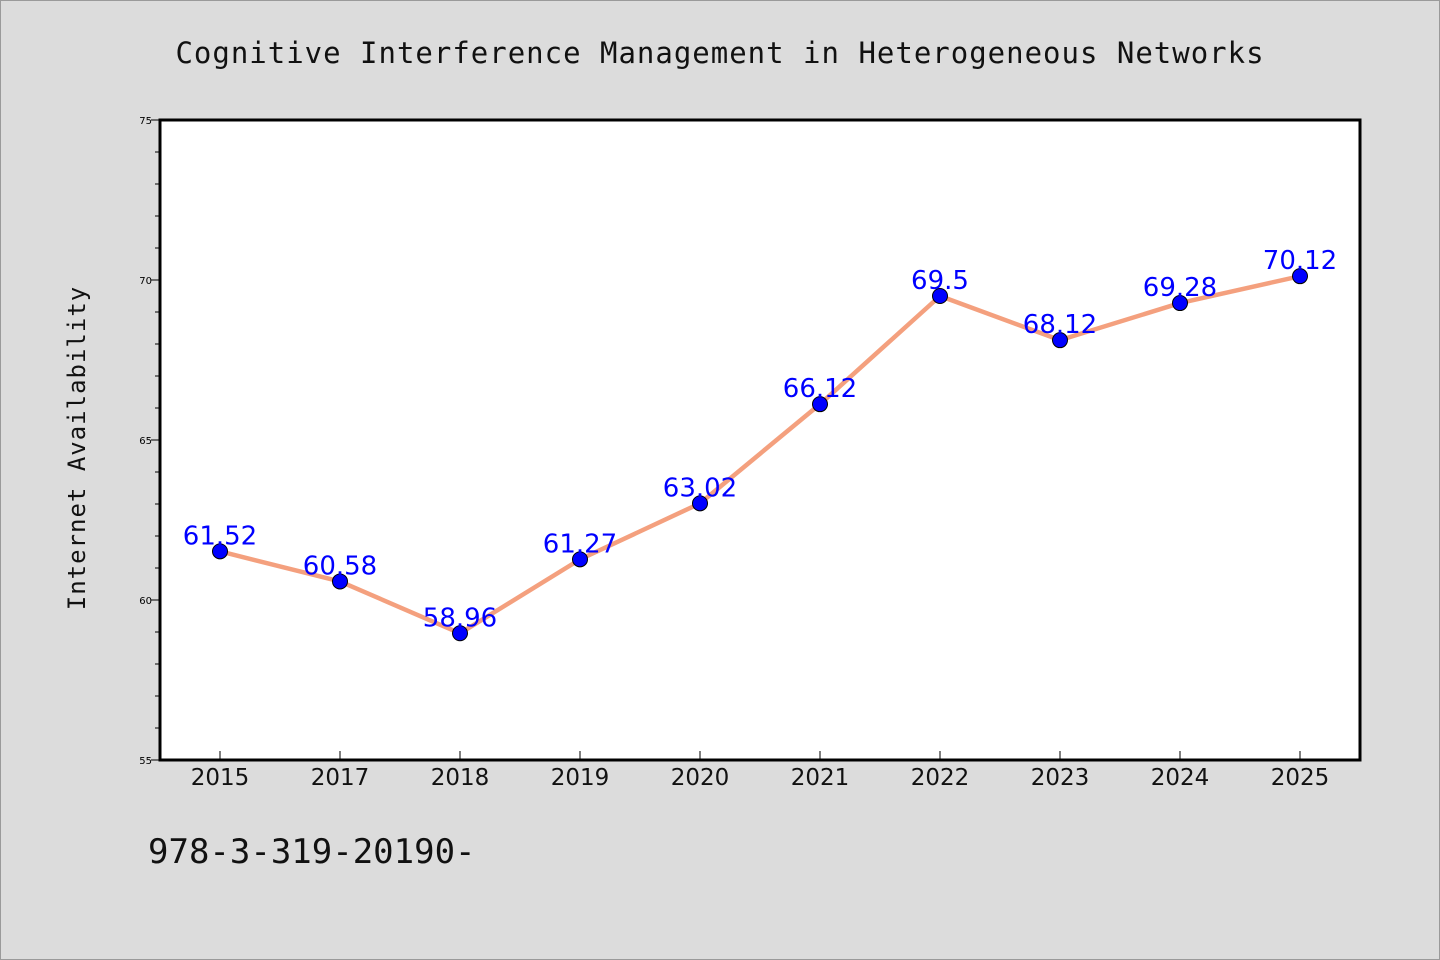  What do you see at coordinates (820, 778) in the screenshot?
I see `x-tick-label: 2021` at bounding box center [820, 778].